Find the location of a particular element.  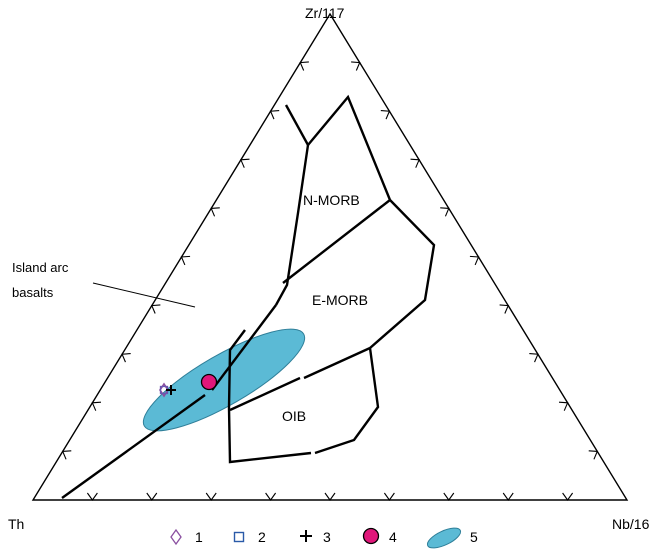

legend-label-4: 4 is located at coordinates (393, 537).